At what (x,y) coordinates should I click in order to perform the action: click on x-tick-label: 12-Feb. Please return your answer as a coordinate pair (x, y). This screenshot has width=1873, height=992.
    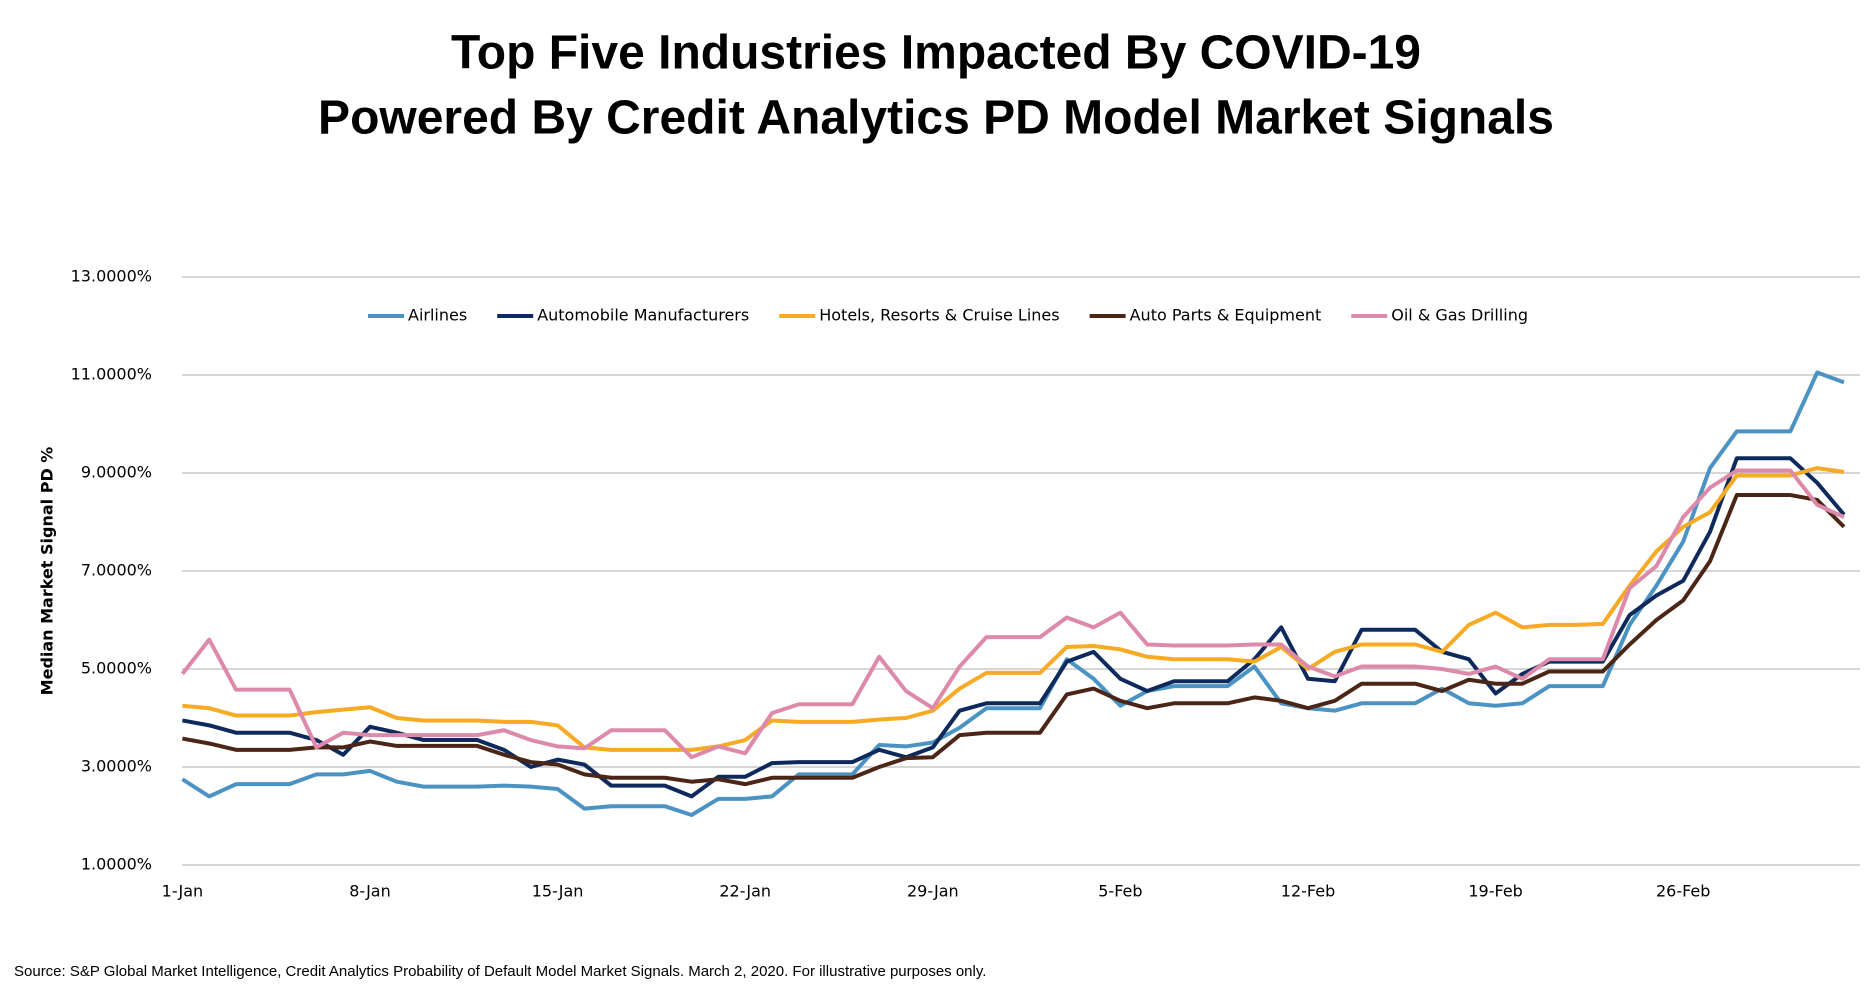
    Looking at the image, I should click on (1308, 891).